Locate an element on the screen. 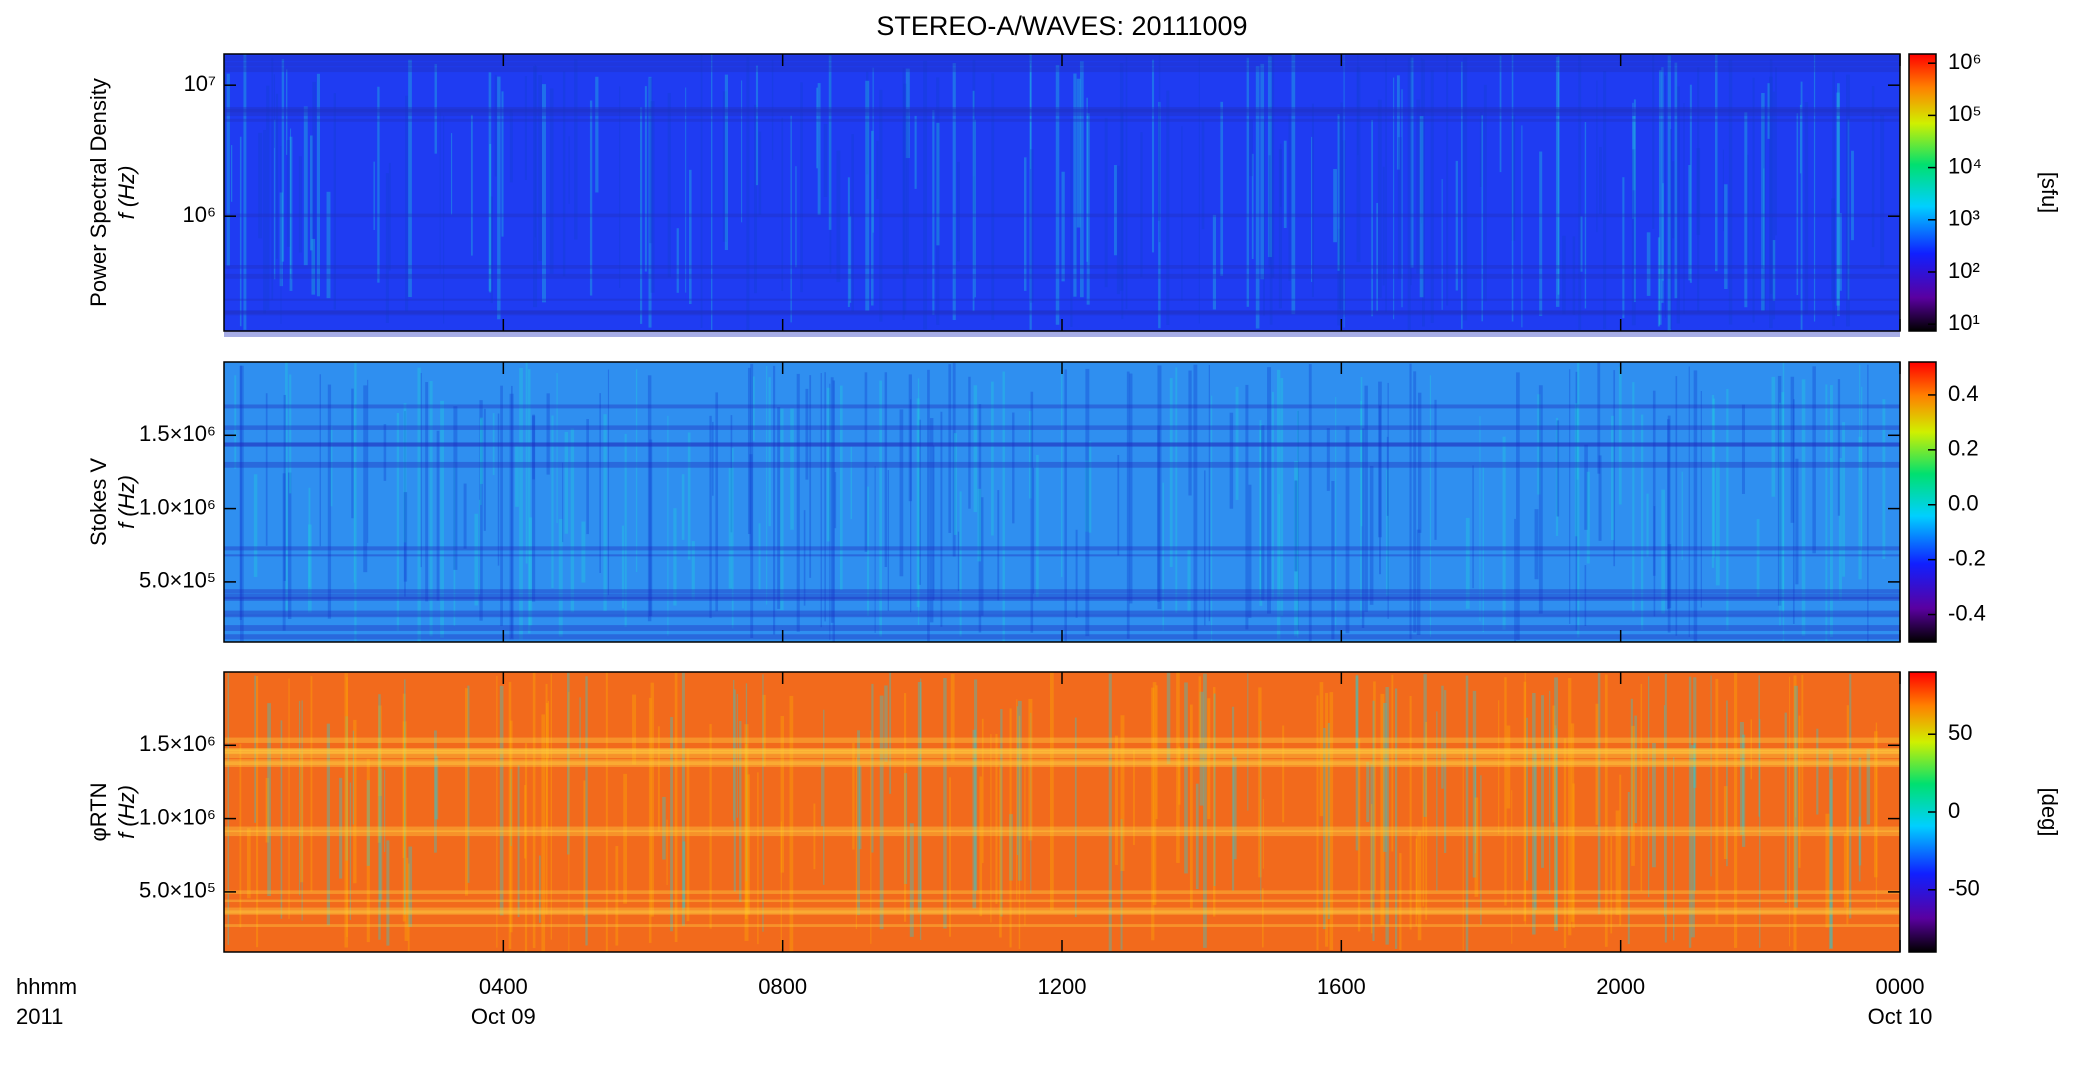 The width and height of the screenshot is (2096, 1080). colorbar-tick-label: 0.4 is located at coordinates (1963, 393).